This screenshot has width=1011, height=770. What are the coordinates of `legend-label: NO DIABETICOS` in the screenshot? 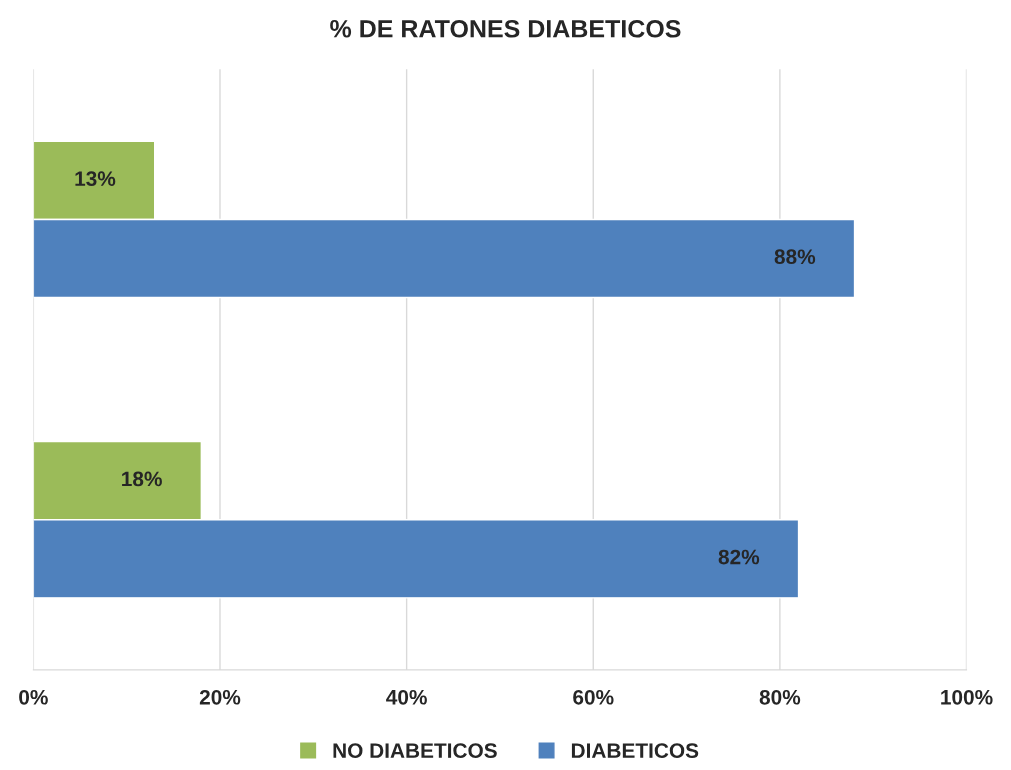 It's located at (415, 751).